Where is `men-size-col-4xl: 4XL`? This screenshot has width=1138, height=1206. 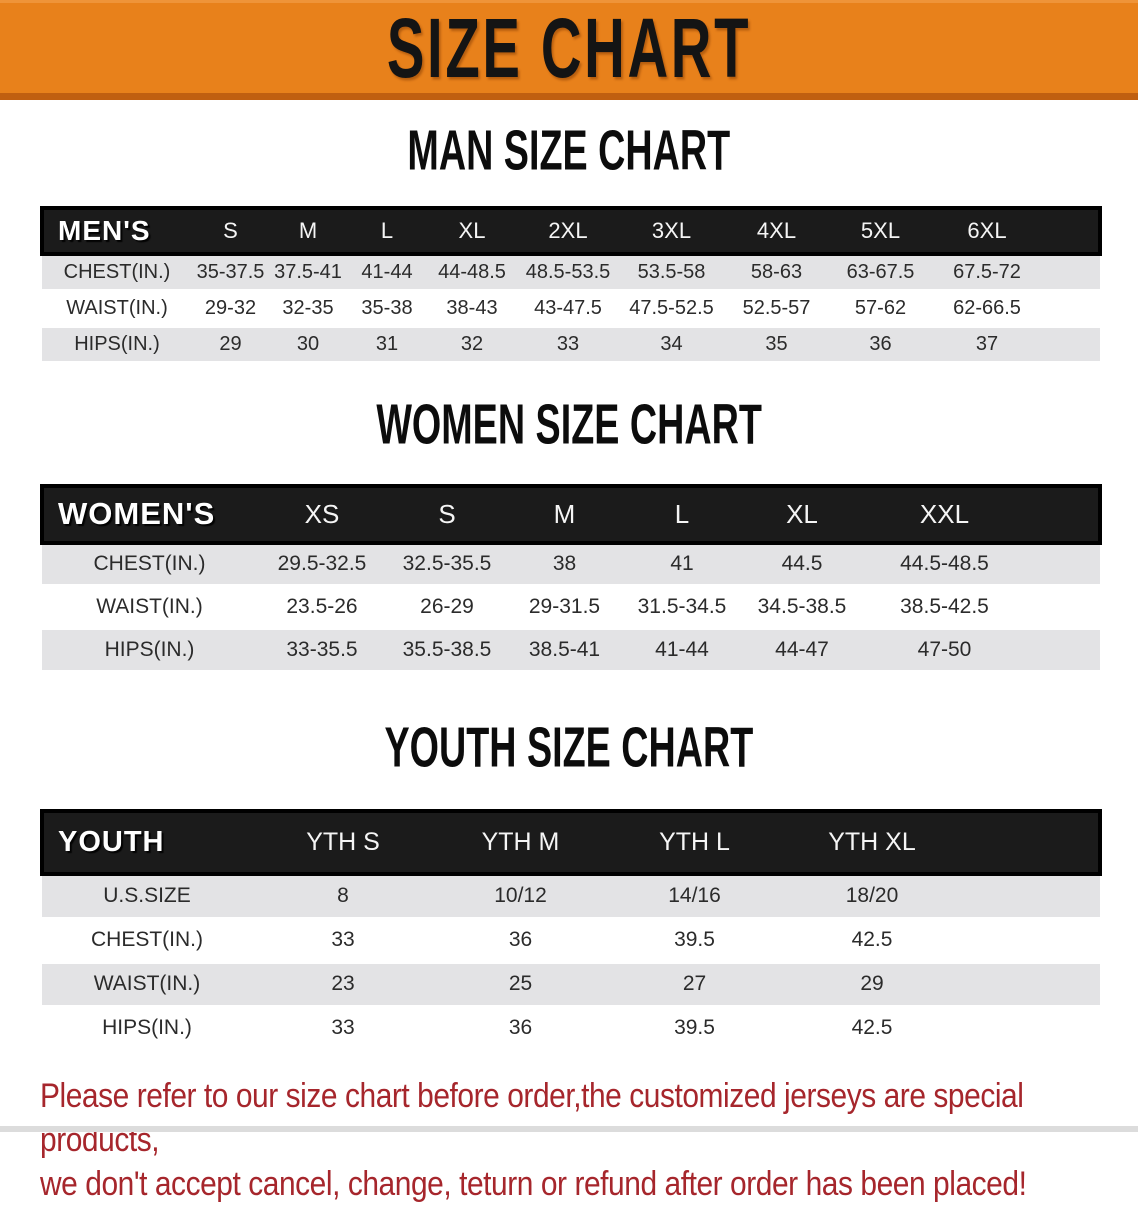
men-size-col-4xl: 4XL is located at coordinates (776, 231).